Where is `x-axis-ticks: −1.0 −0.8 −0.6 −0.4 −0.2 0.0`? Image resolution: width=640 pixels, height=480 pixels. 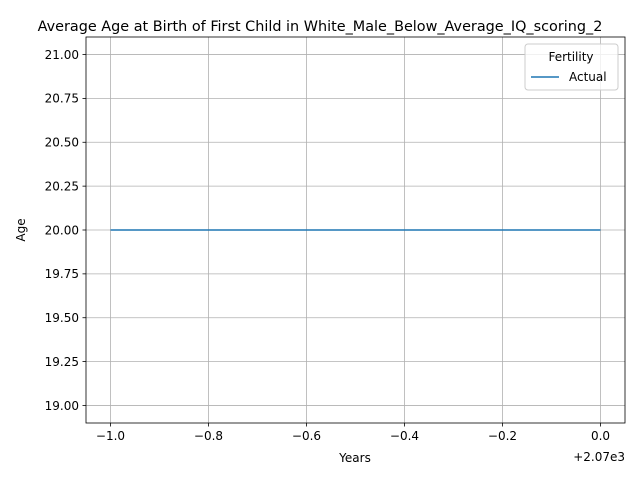
x-axis-ticks: −1.0 −0.8 −0.6 −0.4 −0.2 0.0 is located at coordinates (353, 433).